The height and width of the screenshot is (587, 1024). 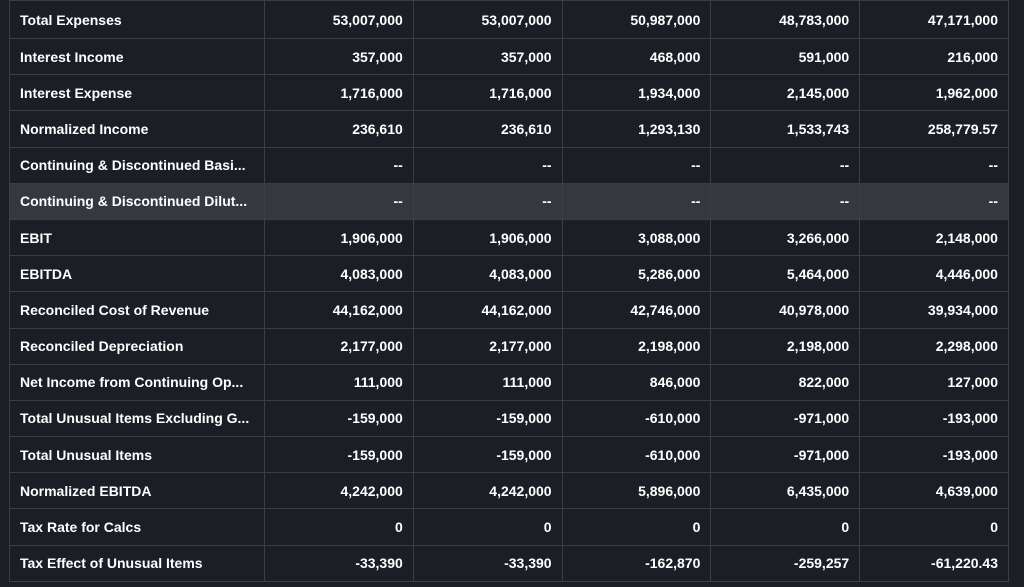 What do you see at coordinates (636, 274) in the screenshot?
I see `row-value: 5,286,000` at bounding box center [636, 274].